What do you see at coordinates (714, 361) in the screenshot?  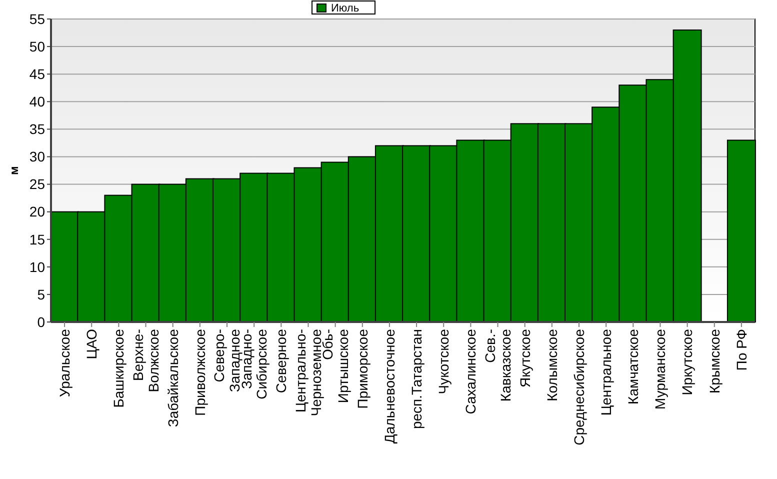 I see `x-tick-label: Крымское` at bounding box center [714, 361].